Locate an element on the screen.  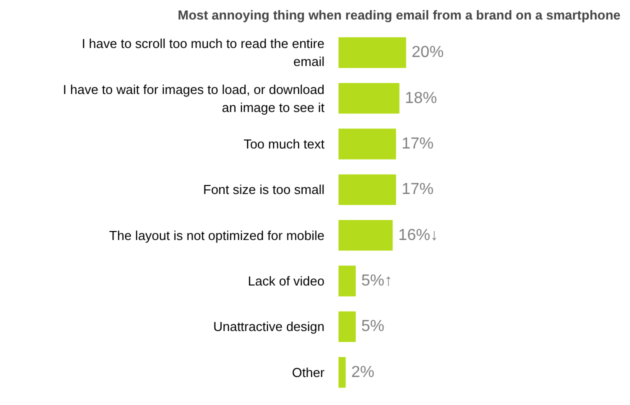
y-tick-label: I have to scroll too much to read the entire email is located at coordinates (203, 53).